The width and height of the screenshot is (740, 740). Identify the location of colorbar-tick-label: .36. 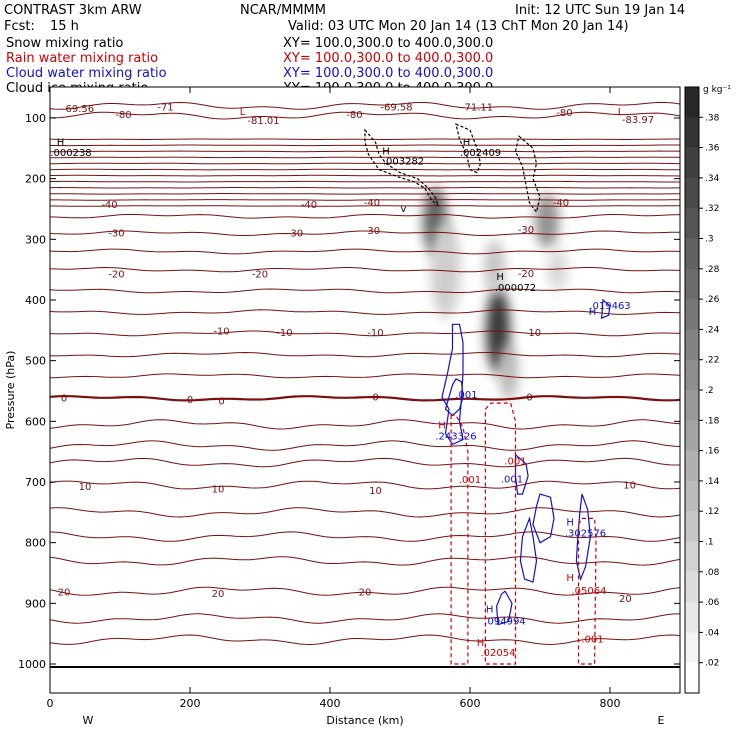
(712, 149).